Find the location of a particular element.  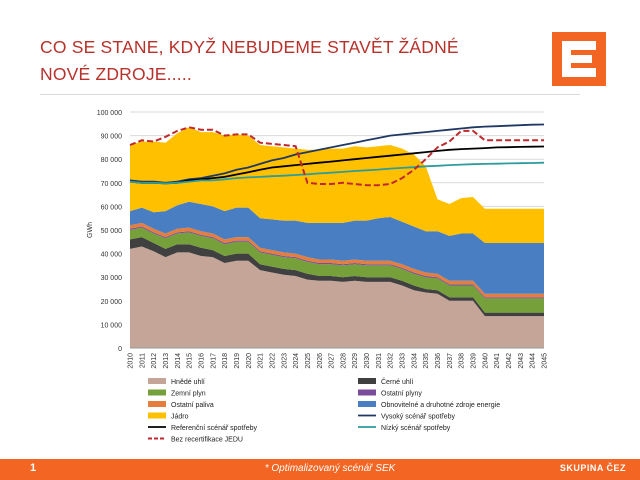

x-tick-label: 2033 is located at coordinates (403, 361).